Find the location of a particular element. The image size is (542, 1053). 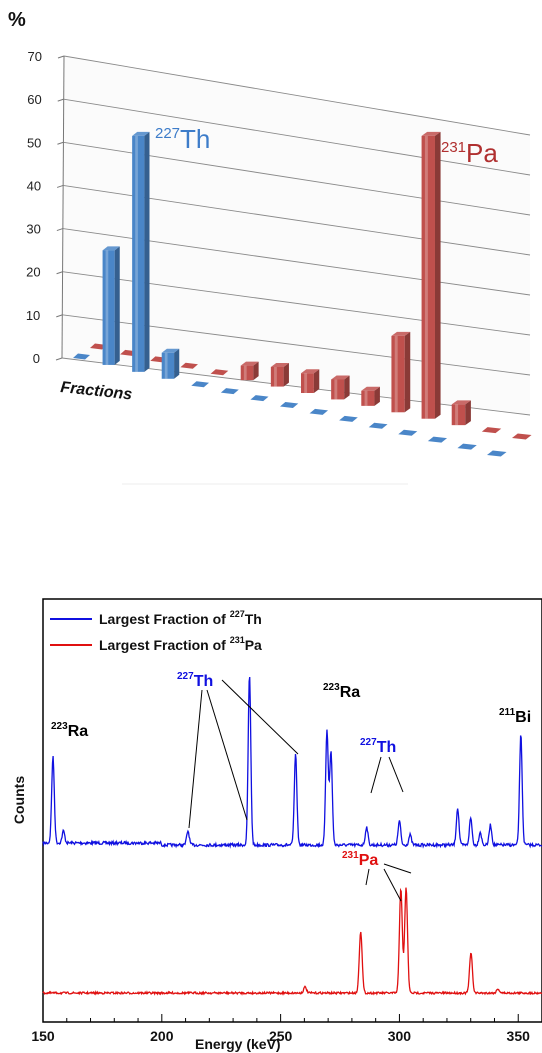

x-axis-label: Energy (keV) is located at coordinates (238, 1044).